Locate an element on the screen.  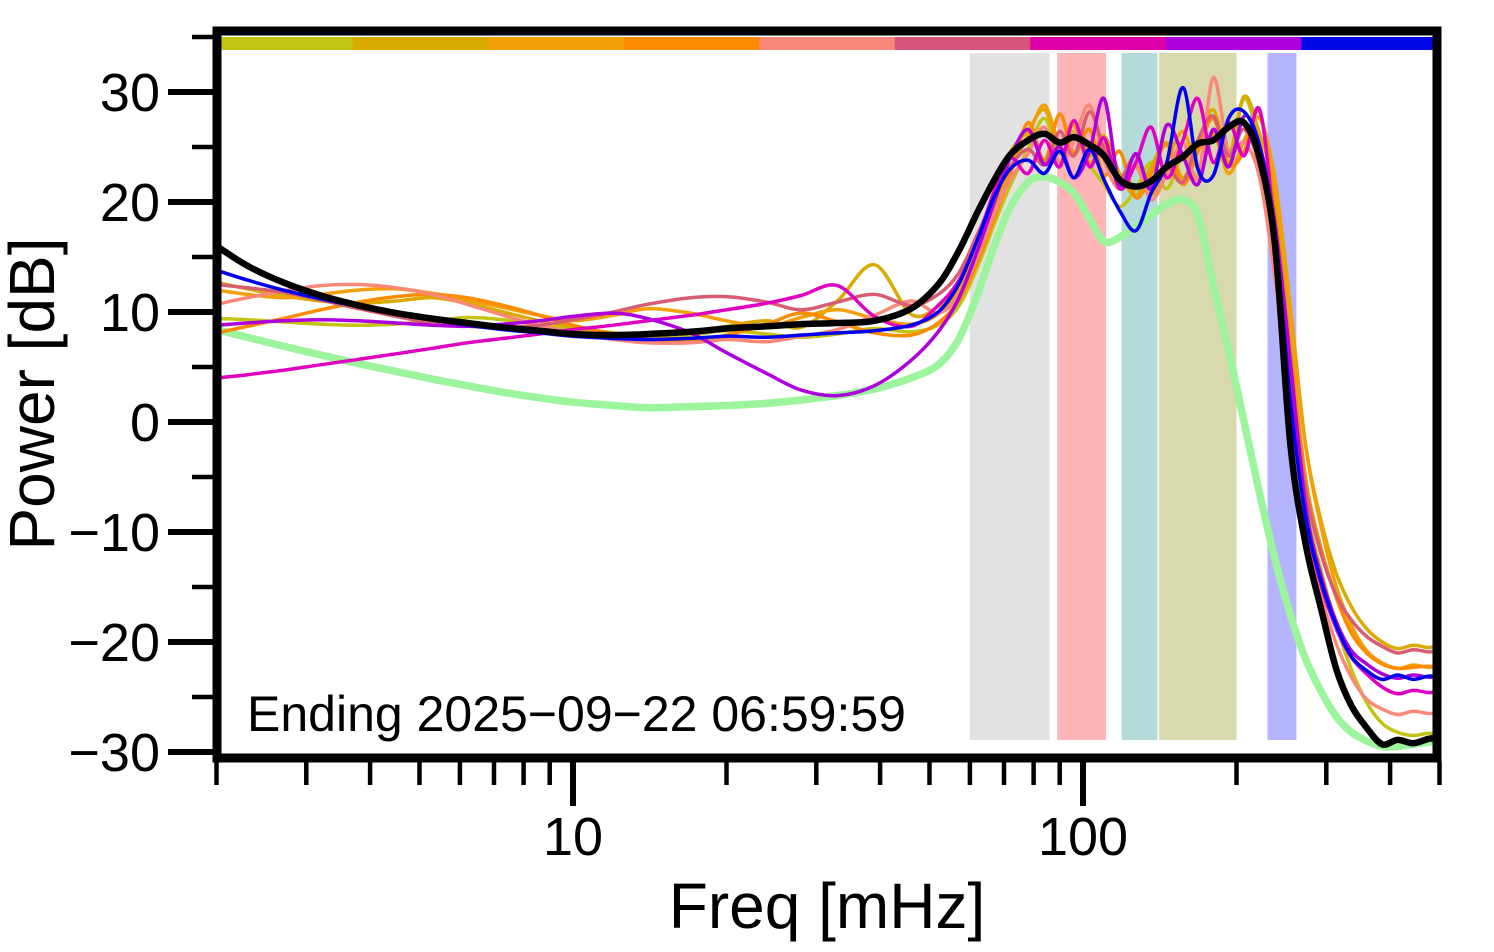
segment-color-bar is located at coordinates (827, 43).